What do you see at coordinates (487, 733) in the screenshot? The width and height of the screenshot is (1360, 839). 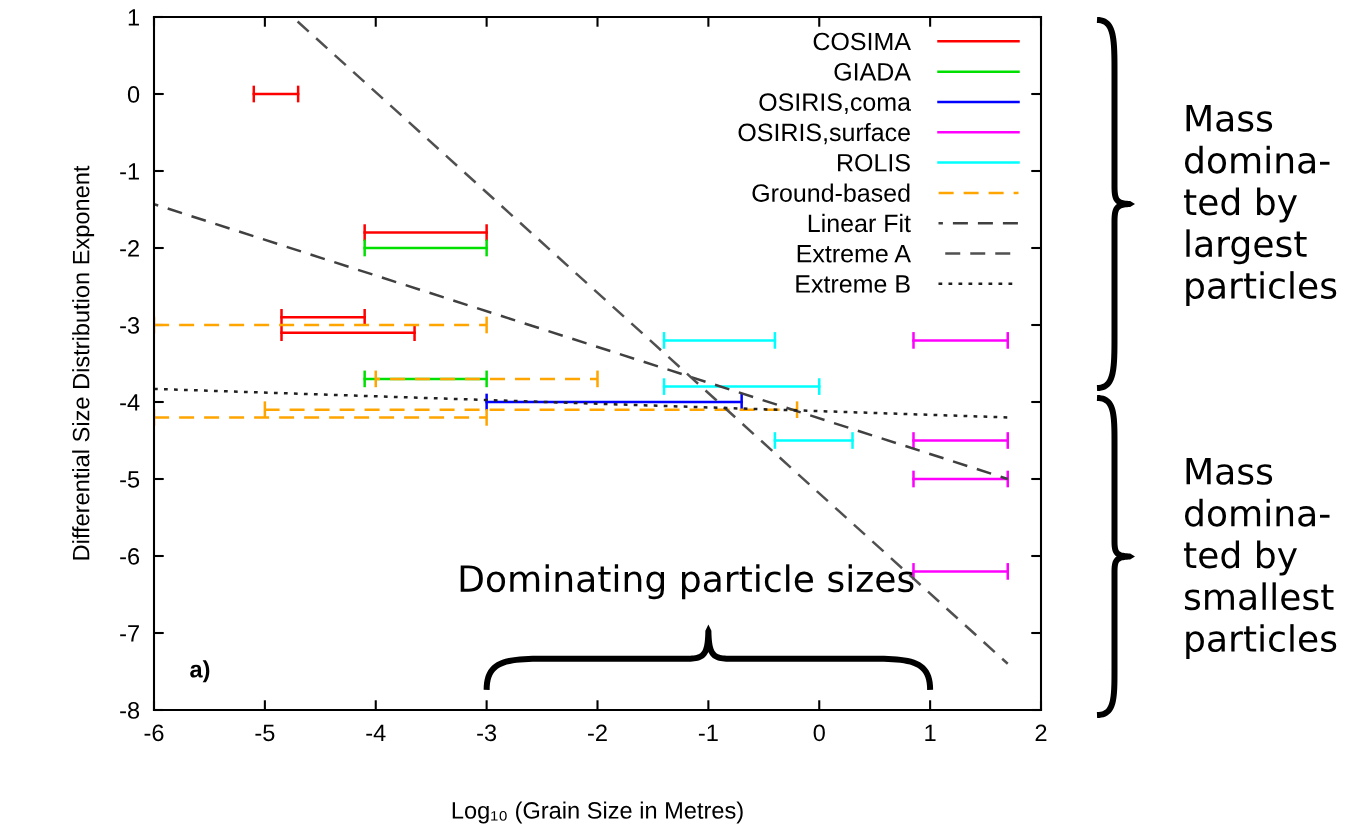 I see `x-tick-label: -3` at bounding box center [487, 733].